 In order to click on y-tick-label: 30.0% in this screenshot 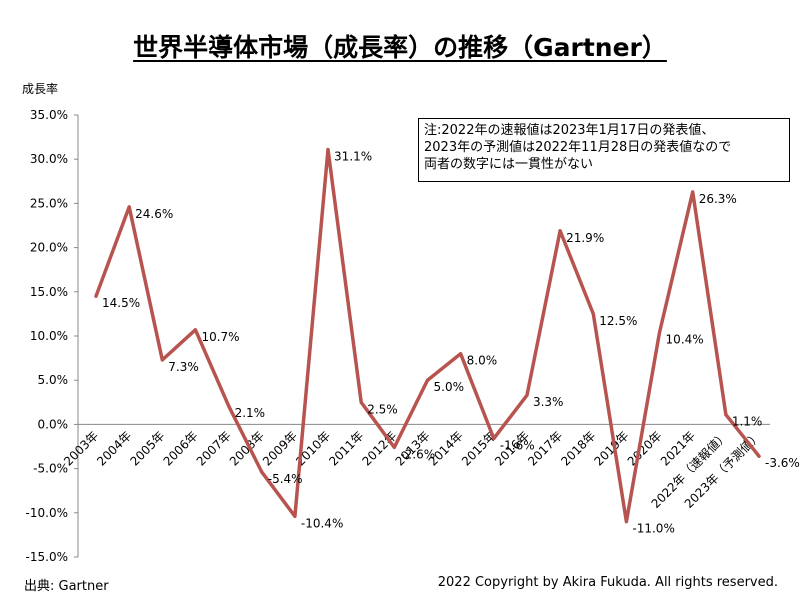, I will do `click(49, 159)`.